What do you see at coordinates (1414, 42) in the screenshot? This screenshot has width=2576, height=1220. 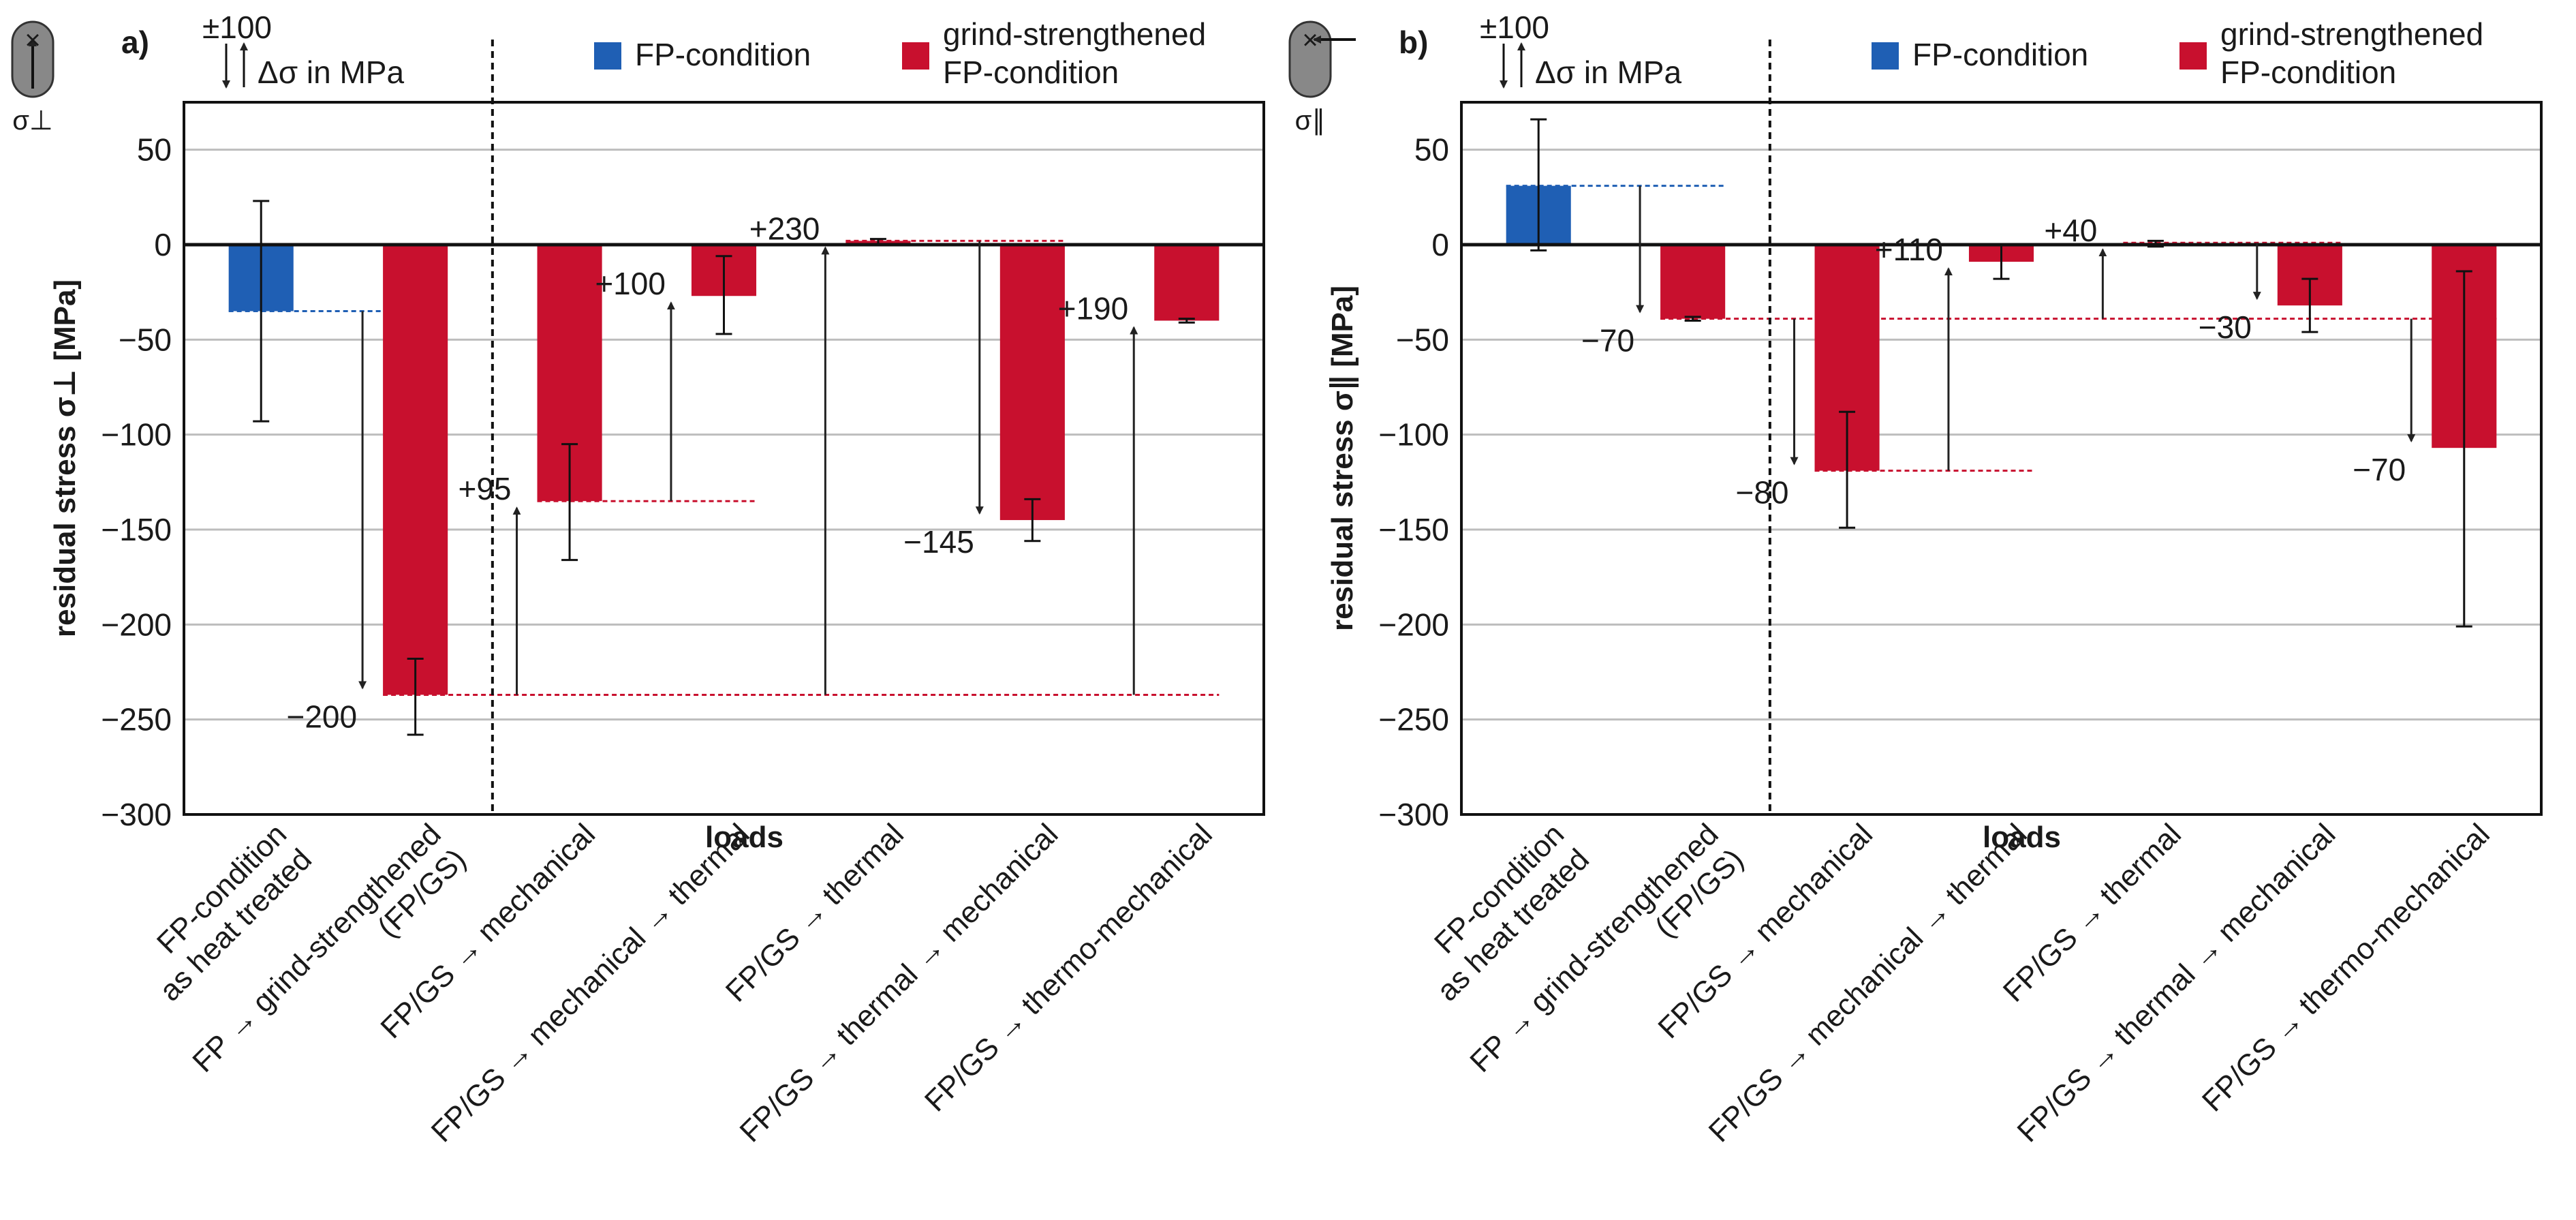 I see `panel-letter: b)` at bounding box center [1414, 42].